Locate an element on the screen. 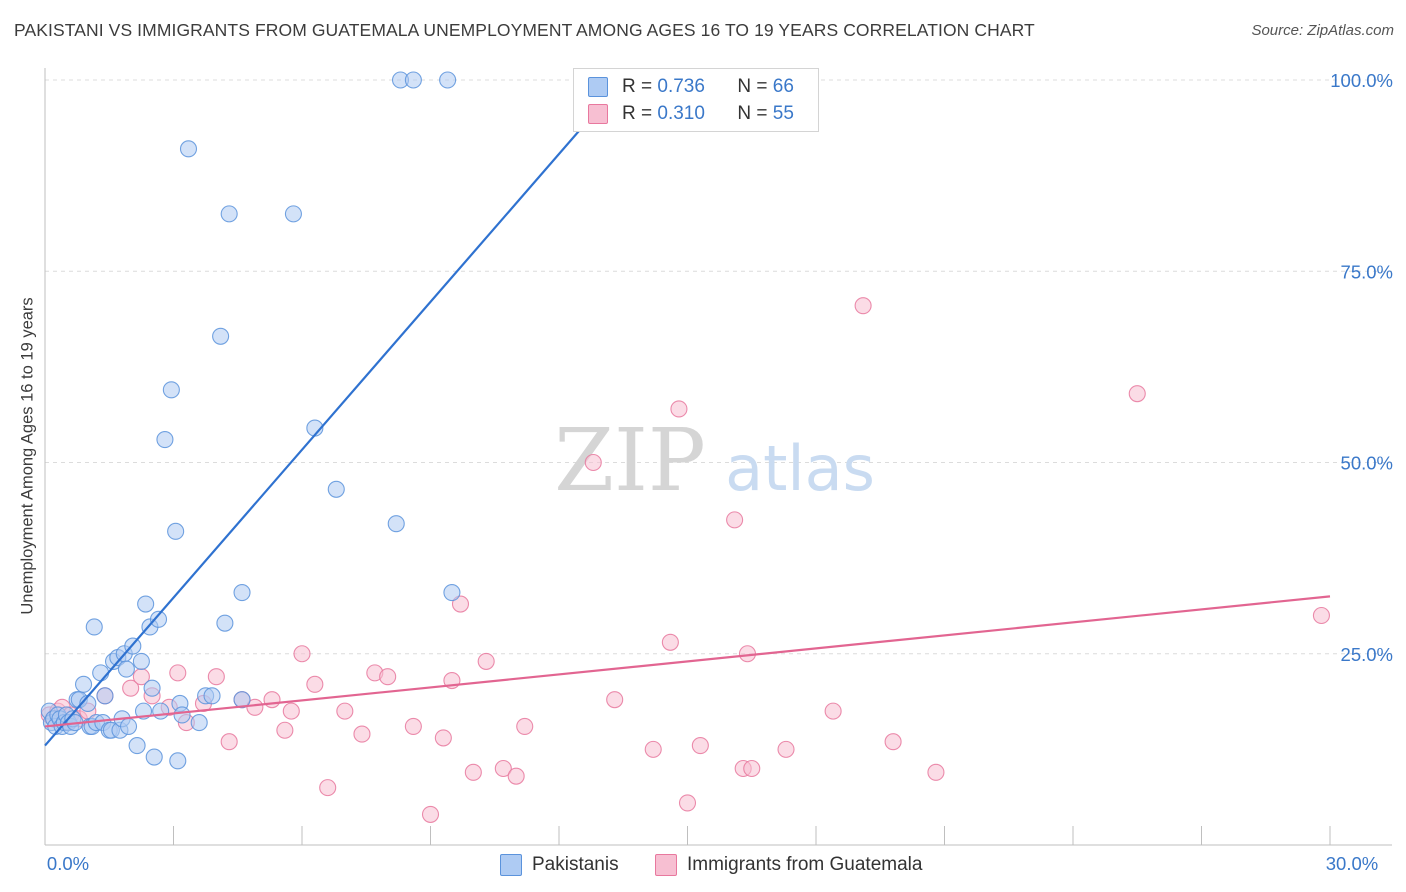 The height and width of the screenshot is (892, 1406). watermark-zip: ZIP is located at coordinates (630, 461).